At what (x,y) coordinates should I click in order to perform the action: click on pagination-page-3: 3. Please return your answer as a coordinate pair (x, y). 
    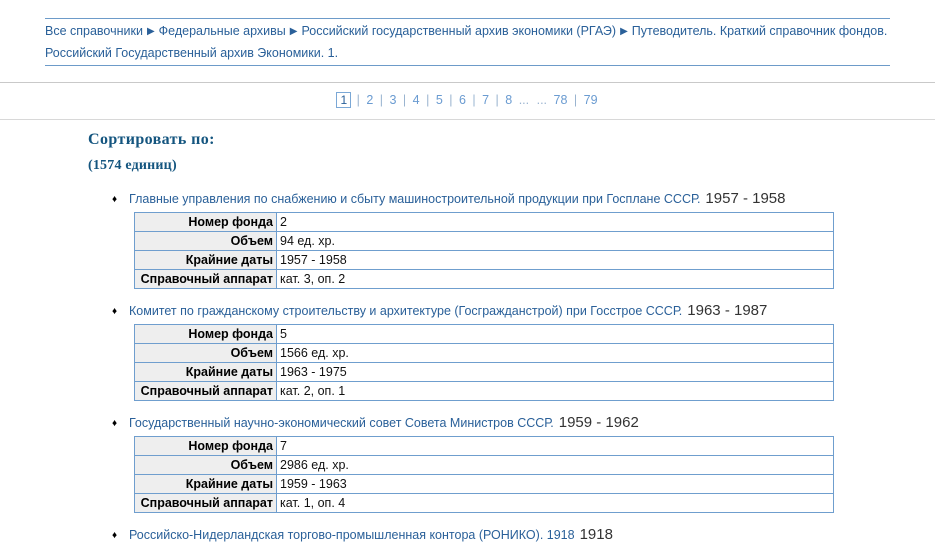
    Looking at the image, I should click on (393, 100).